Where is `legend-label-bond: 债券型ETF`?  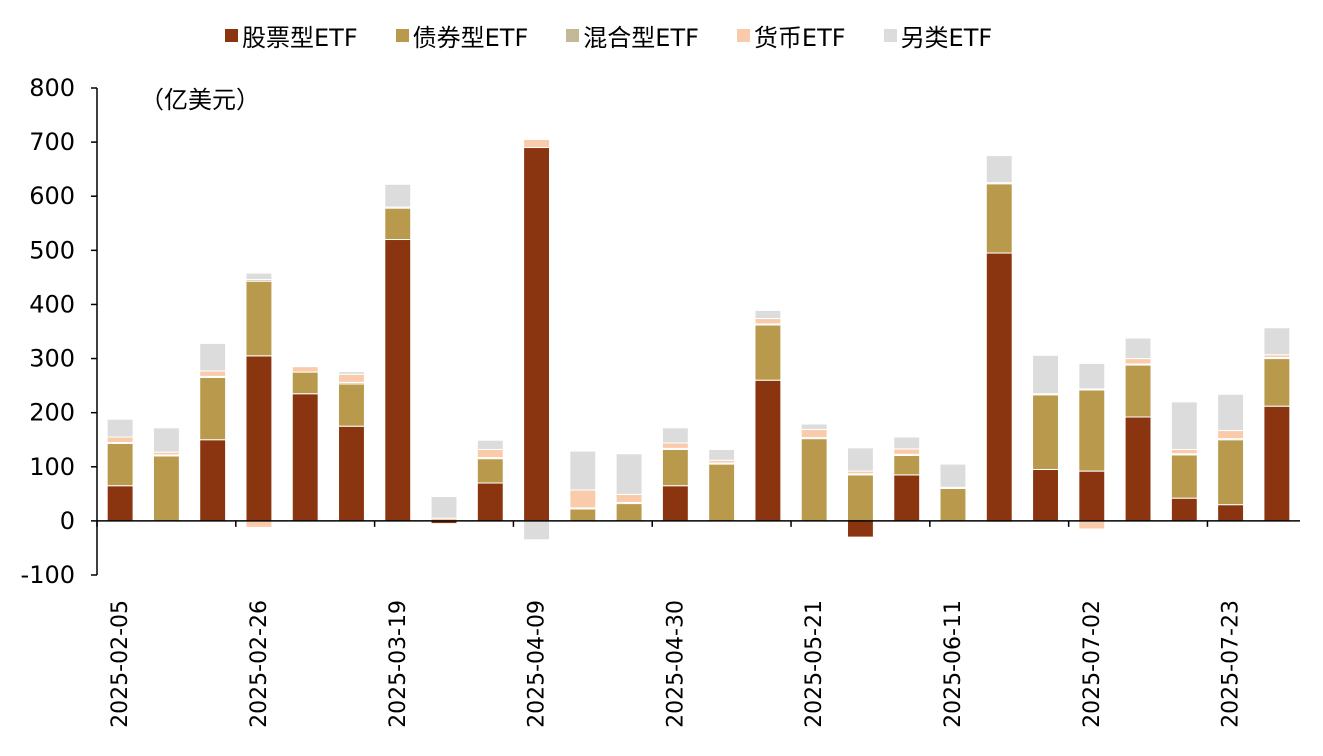
legend-label-bond: 债券型ETF is located at coordinates (470, 38).